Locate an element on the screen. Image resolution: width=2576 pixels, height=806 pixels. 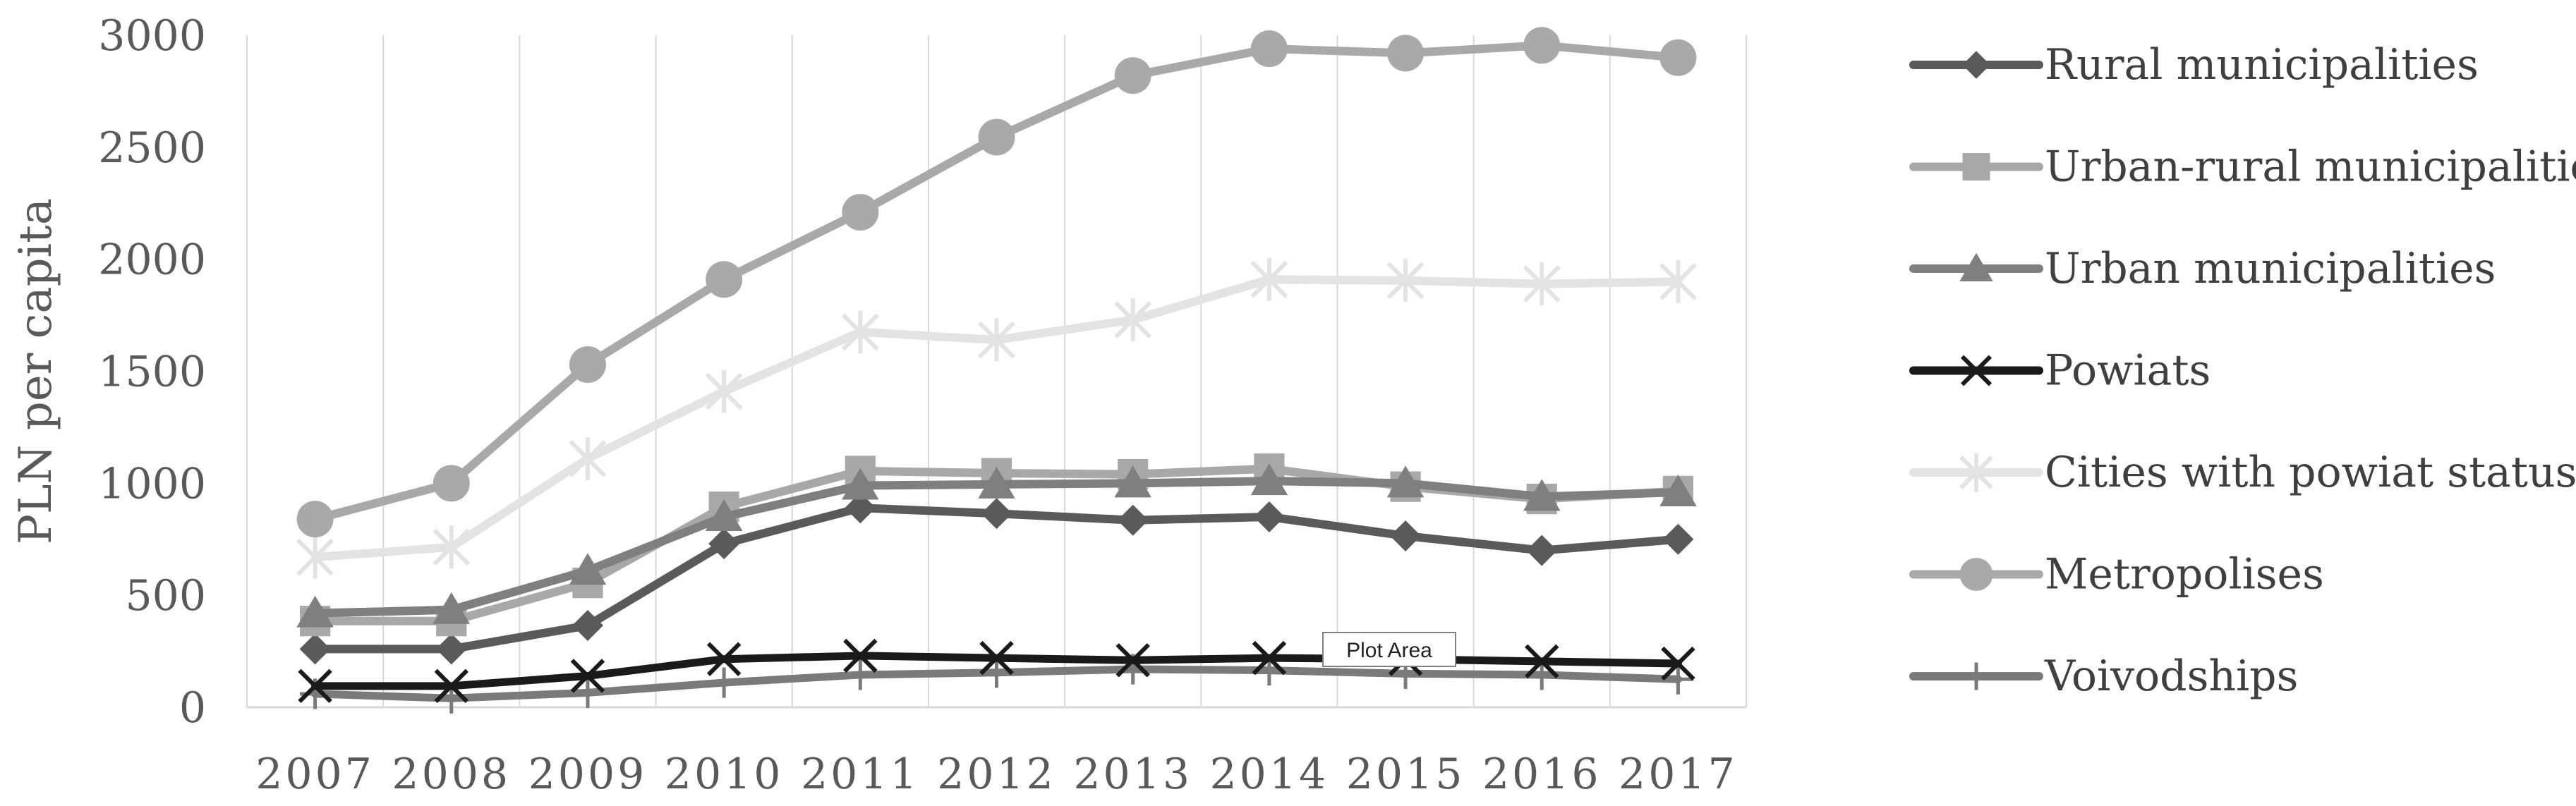
y-tick-label: 1500 is located at coordinates (152, 372).